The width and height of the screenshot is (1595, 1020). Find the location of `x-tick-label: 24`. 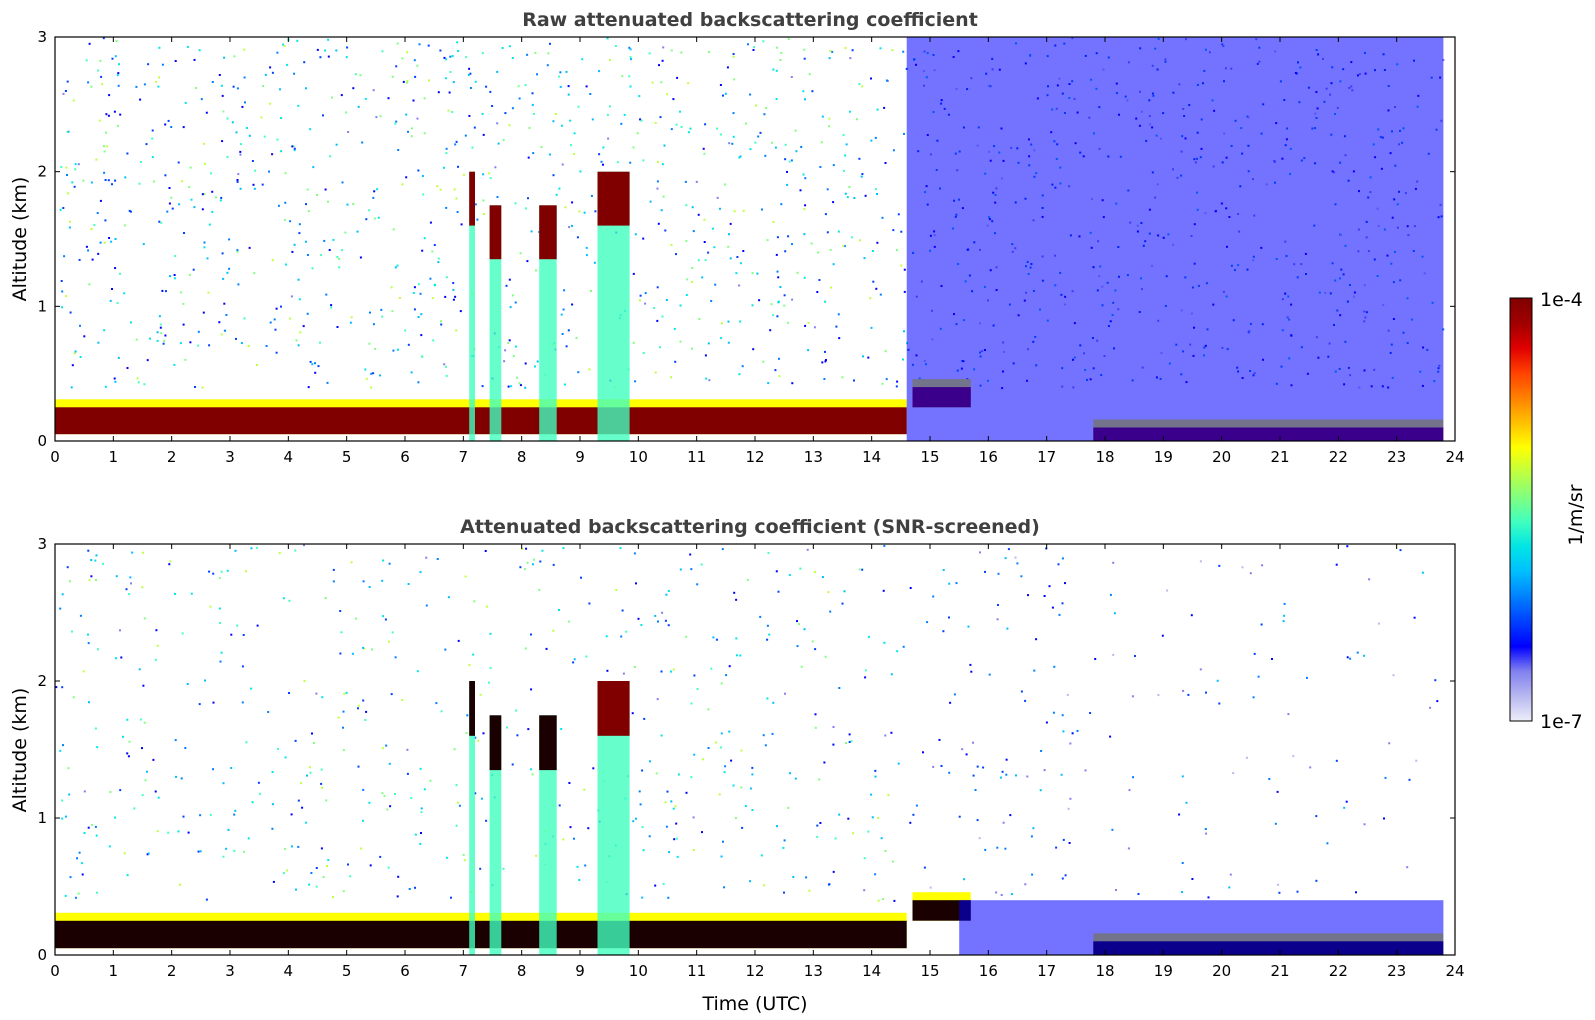

x-tick-label: 24 is located at coordinates (1454, 457).